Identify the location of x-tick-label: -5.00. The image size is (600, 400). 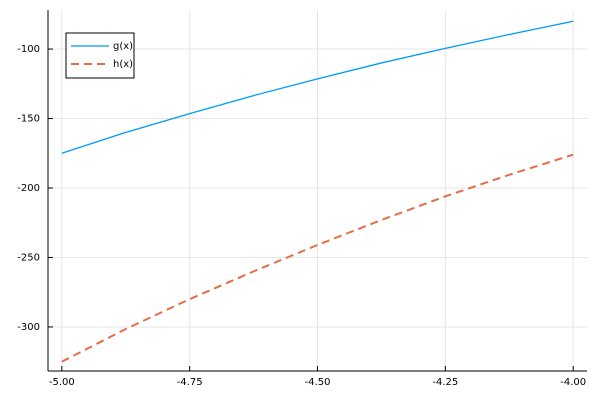
(62, 382).